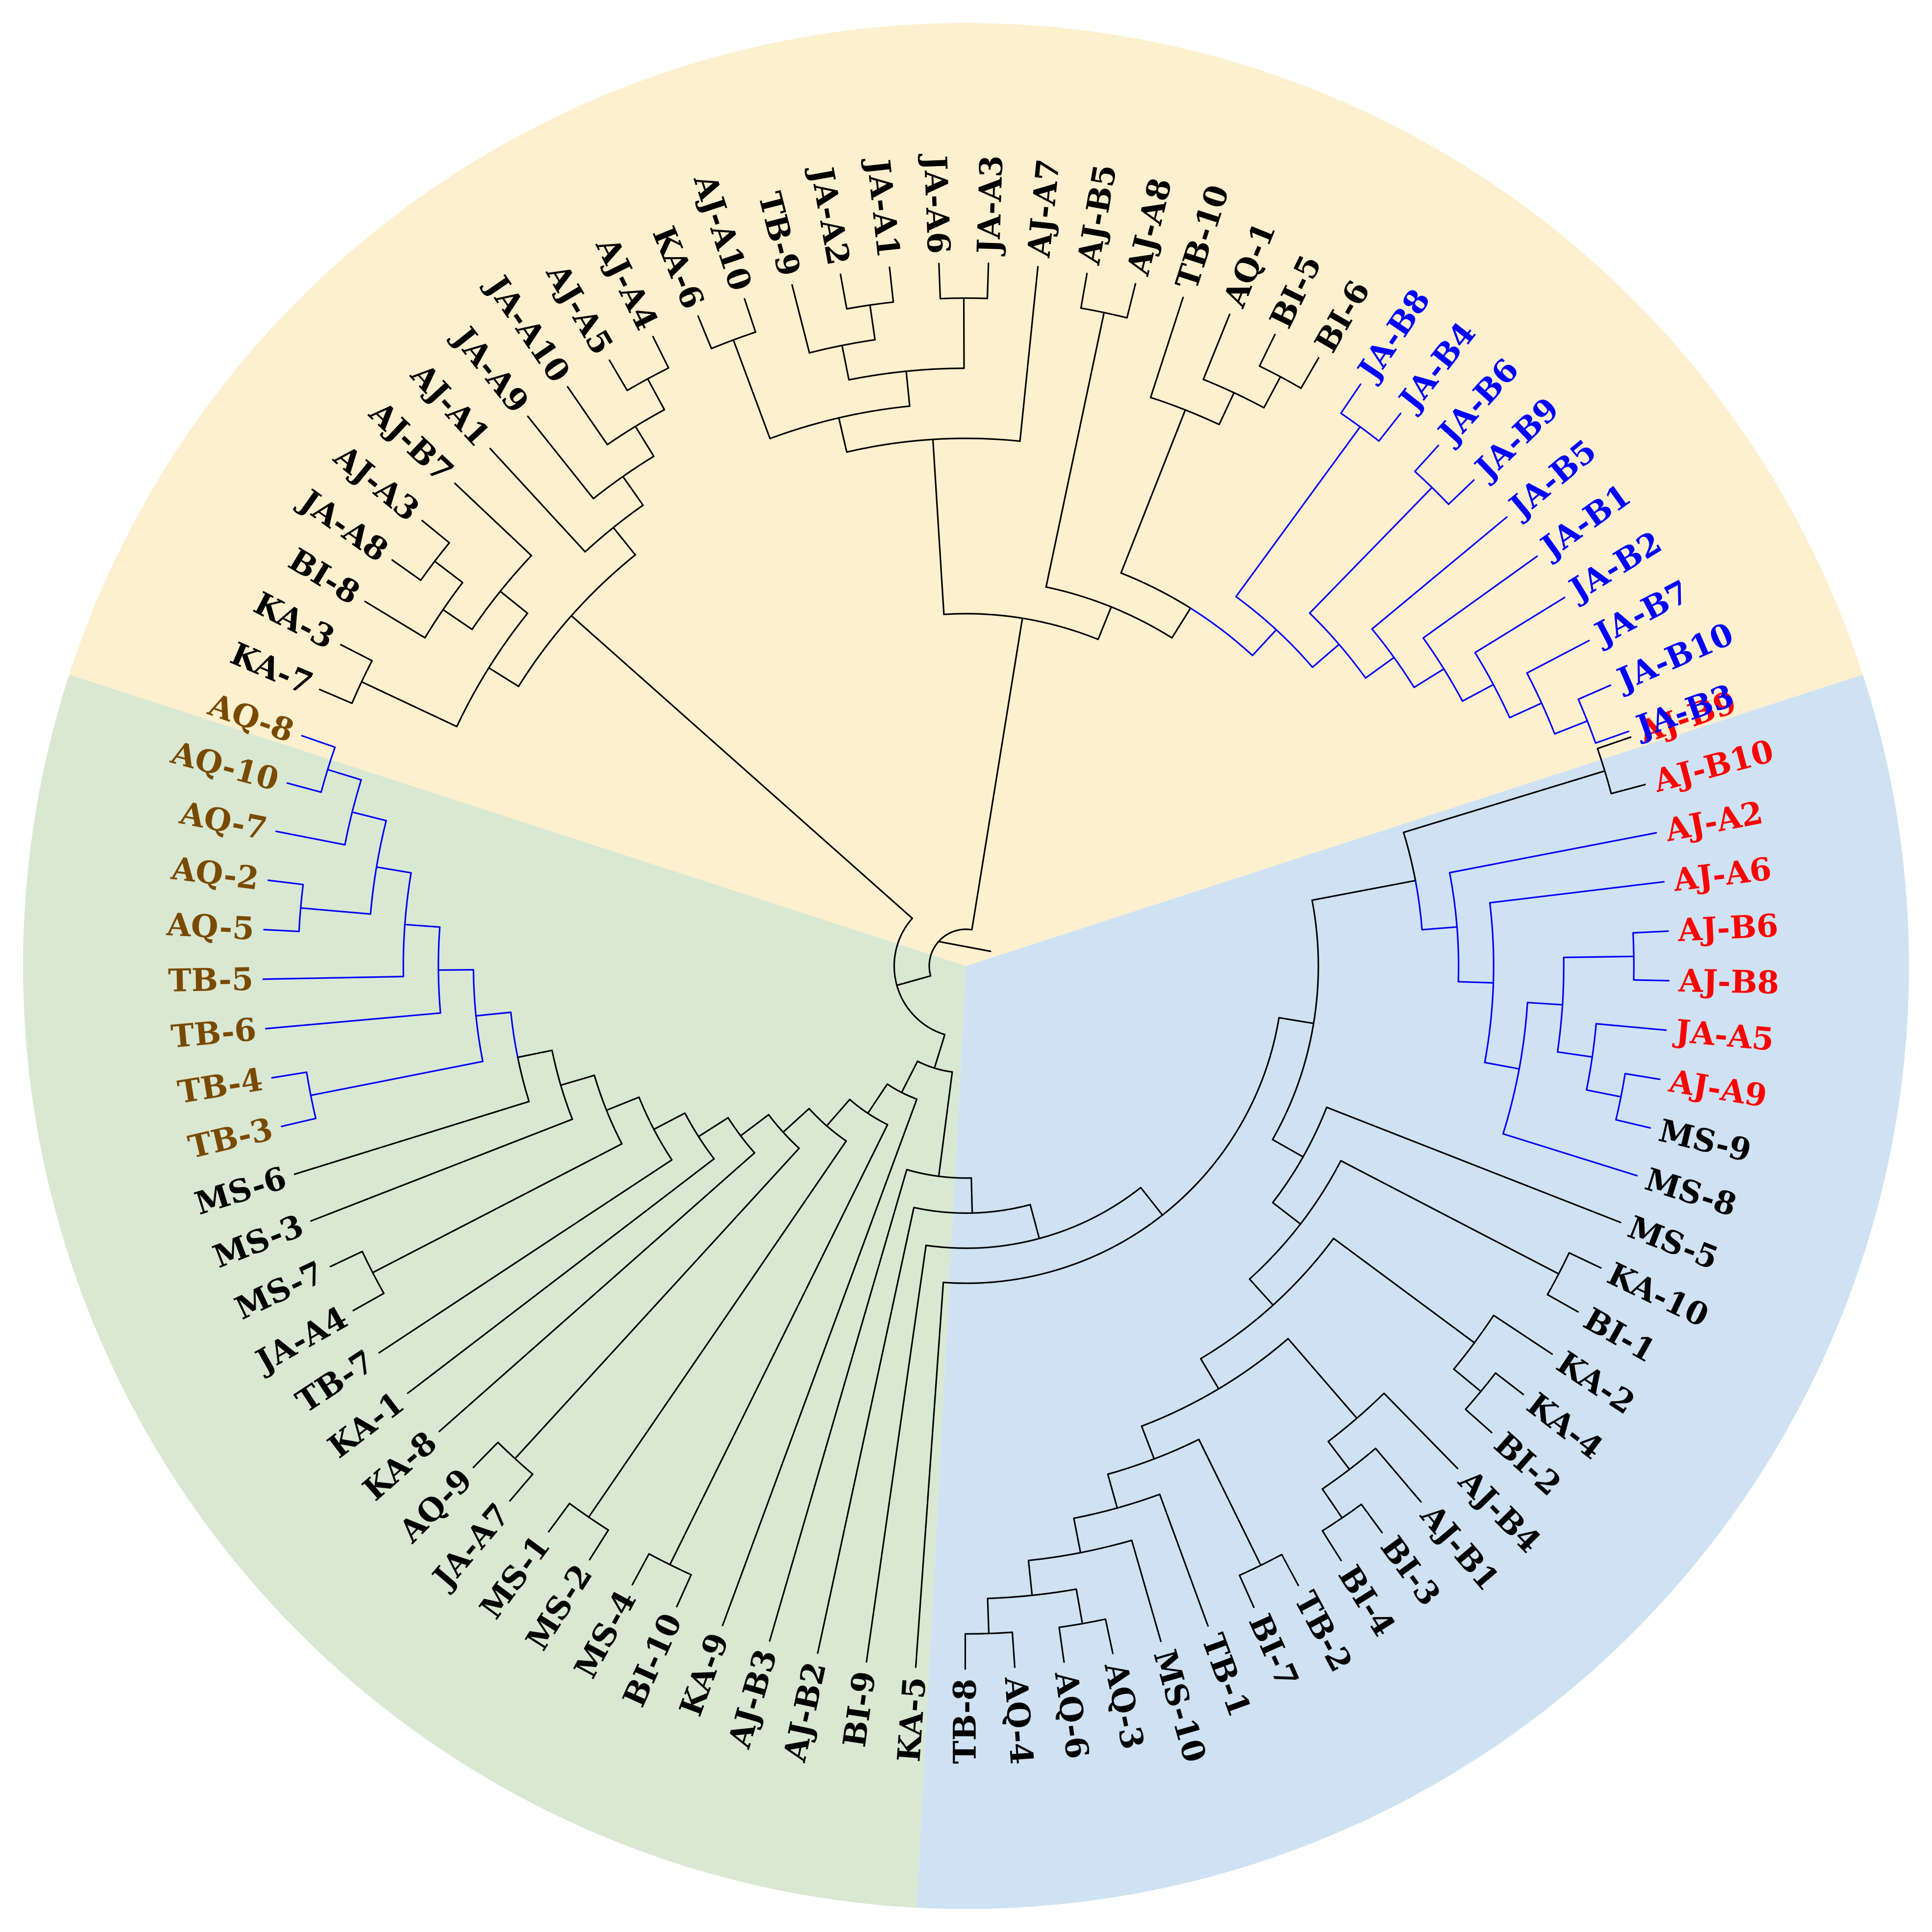 Image resolution: width=1932 pixels, height=1932 pixels. Describe the element at coordinates (964, 946) in the screenshot. I see `root-stem` at that location.